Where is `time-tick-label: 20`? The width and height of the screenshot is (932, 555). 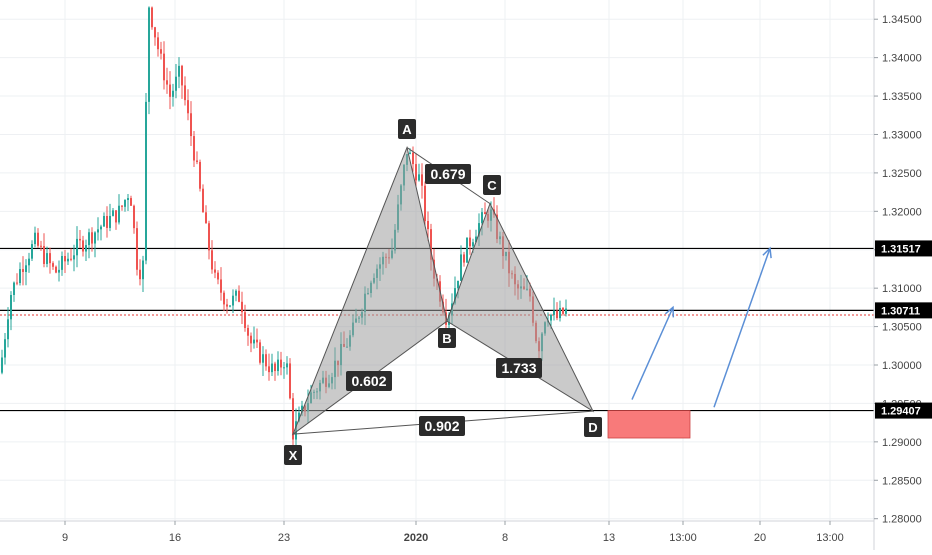
time-tick-label: 20 is located at coordinates (760, 538).